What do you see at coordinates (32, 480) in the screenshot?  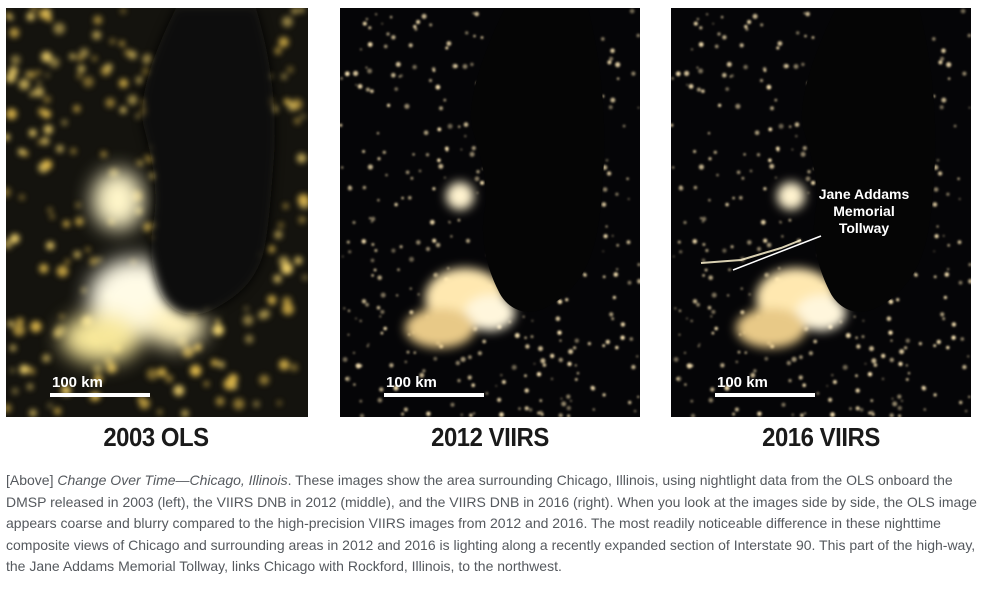 I see `caption-prefix: [Above]` at bounding box center [32, 480].